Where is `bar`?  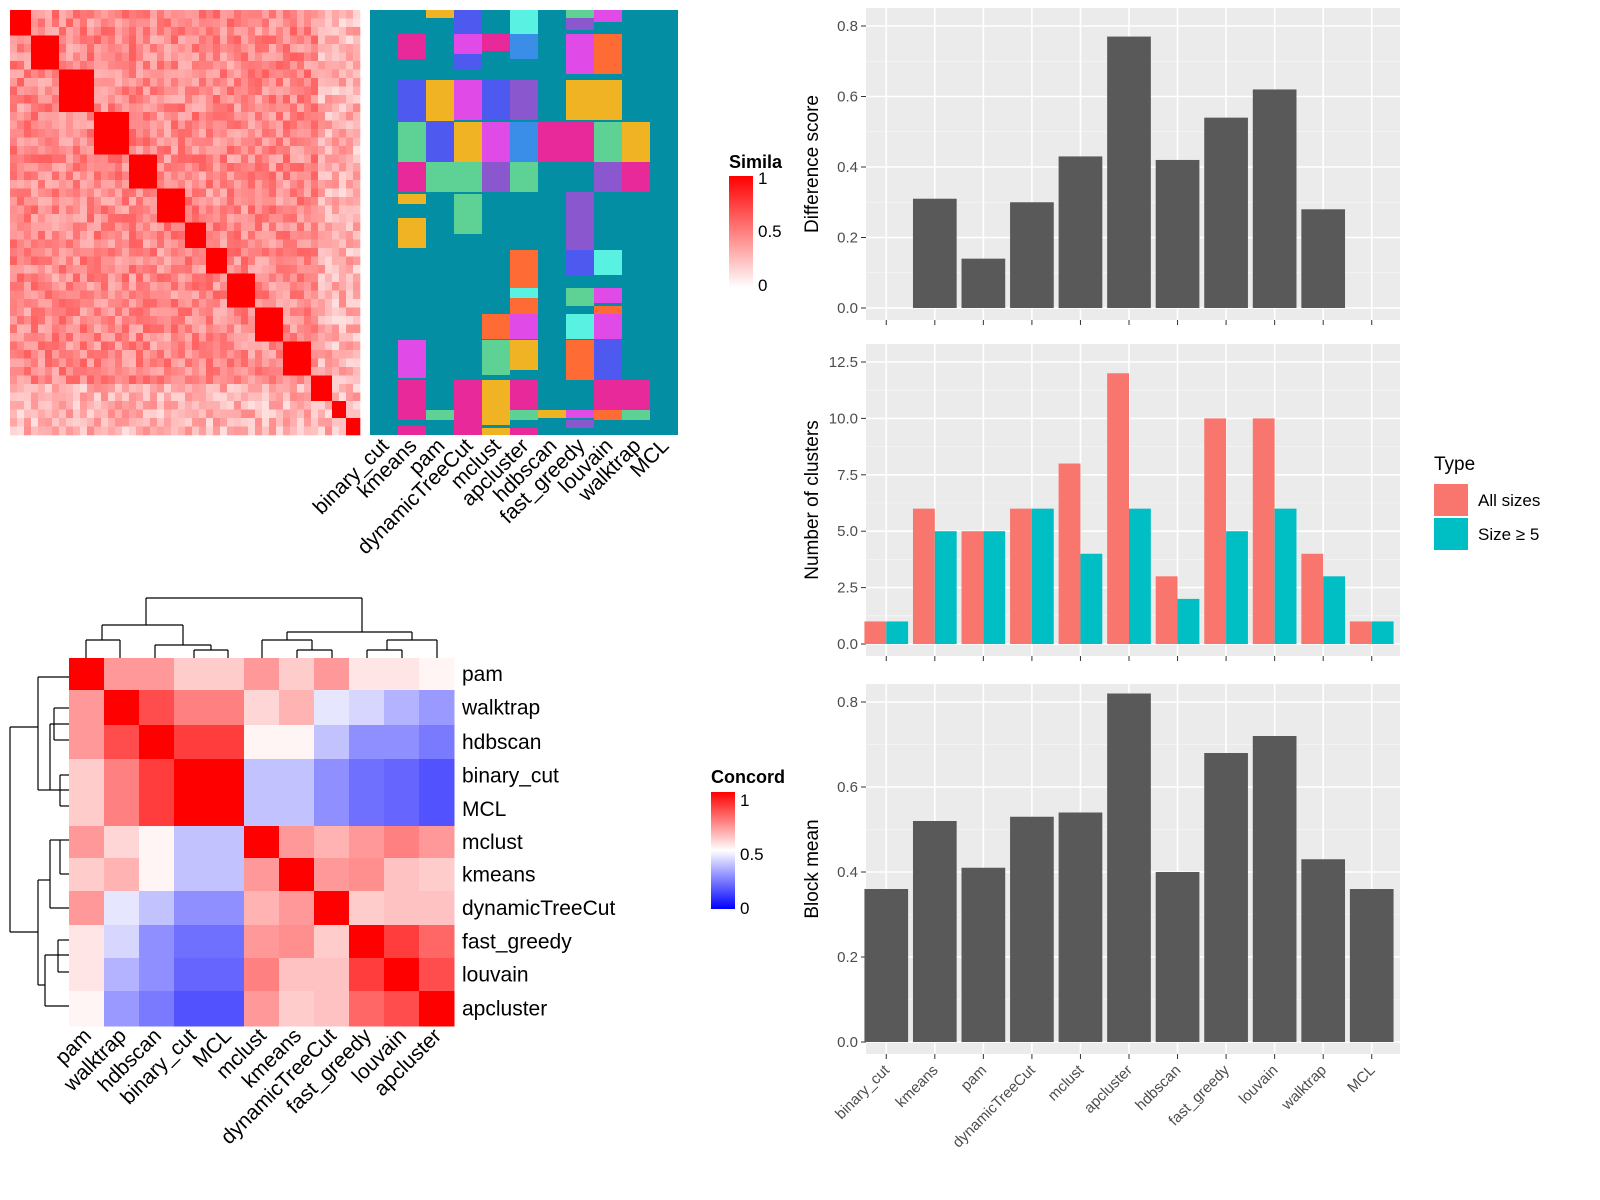
bar is located at coordinates (1129, 867).